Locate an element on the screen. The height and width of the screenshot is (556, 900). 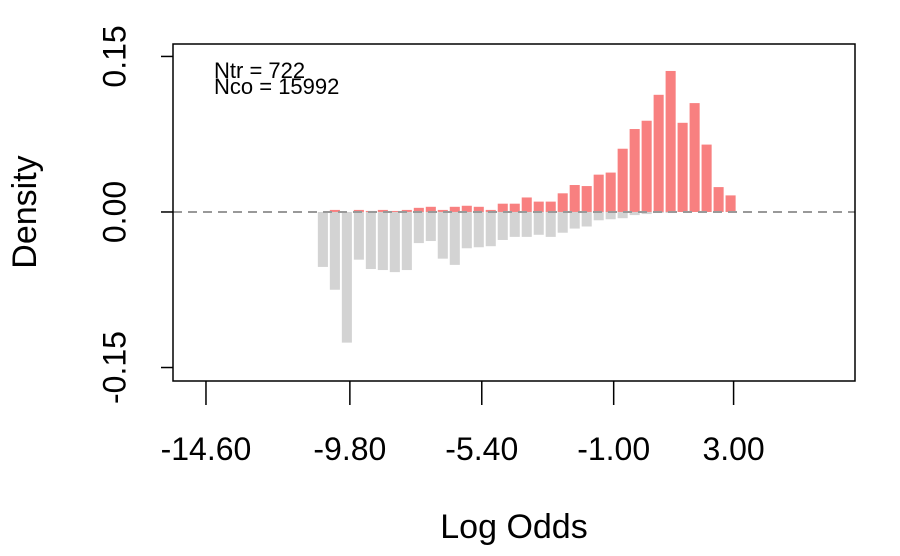
x-tick-label: -9.80 is located at coordinates (349, 449).